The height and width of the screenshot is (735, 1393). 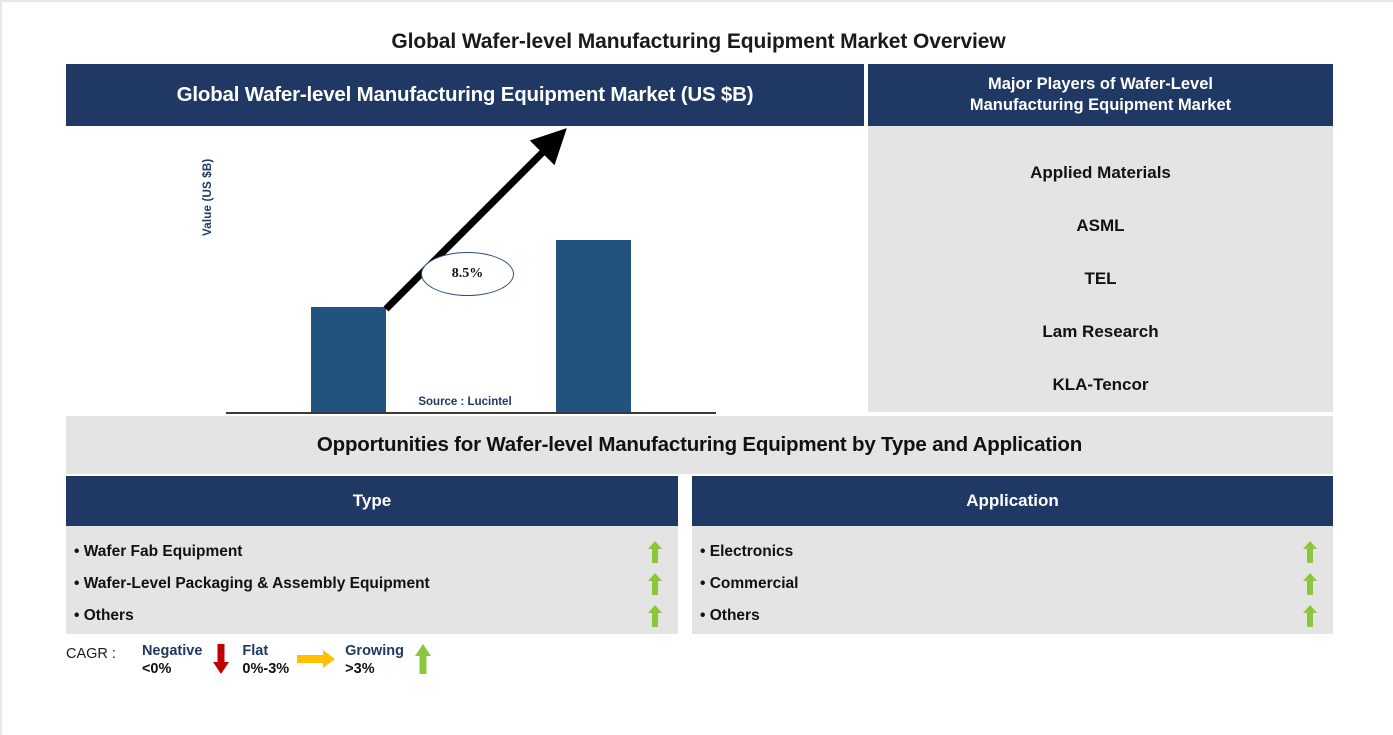 I want to click on application-row-label: • Commercial, so click(x=749, y=583).